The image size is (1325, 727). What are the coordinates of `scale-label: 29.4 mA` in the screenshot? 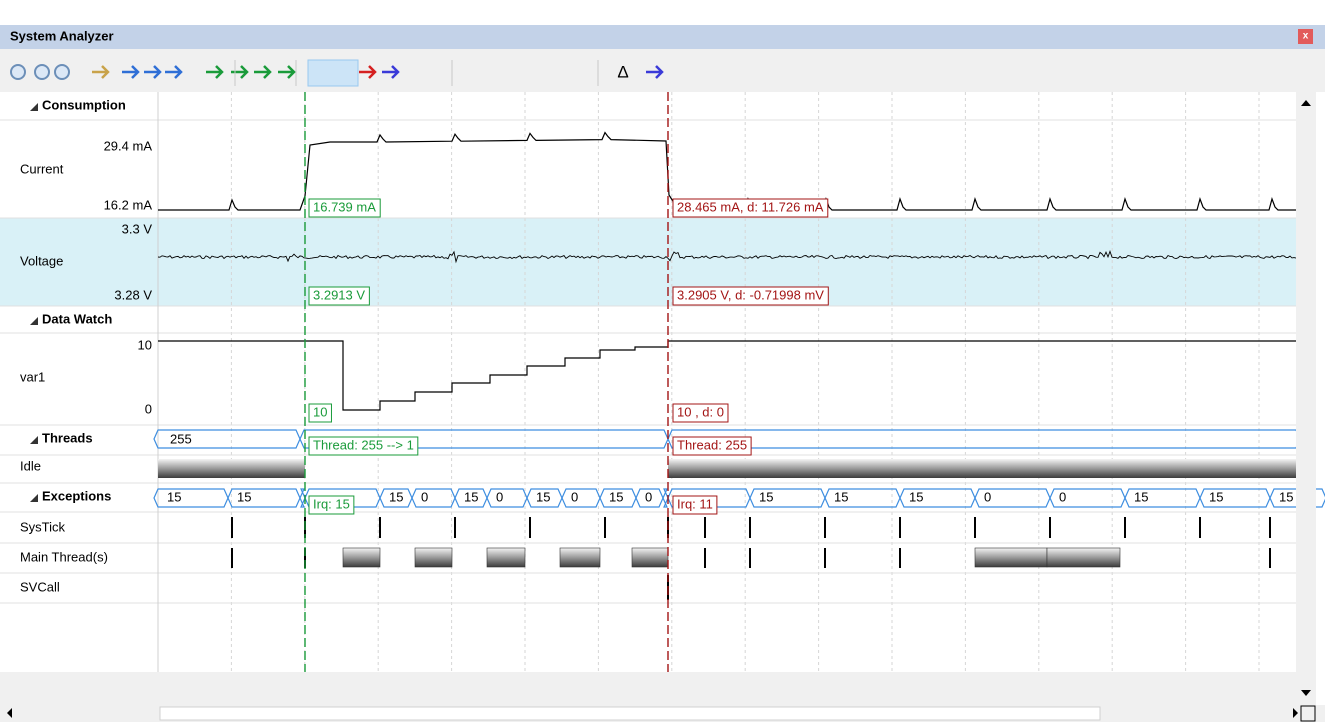 It's located at (128, 145).